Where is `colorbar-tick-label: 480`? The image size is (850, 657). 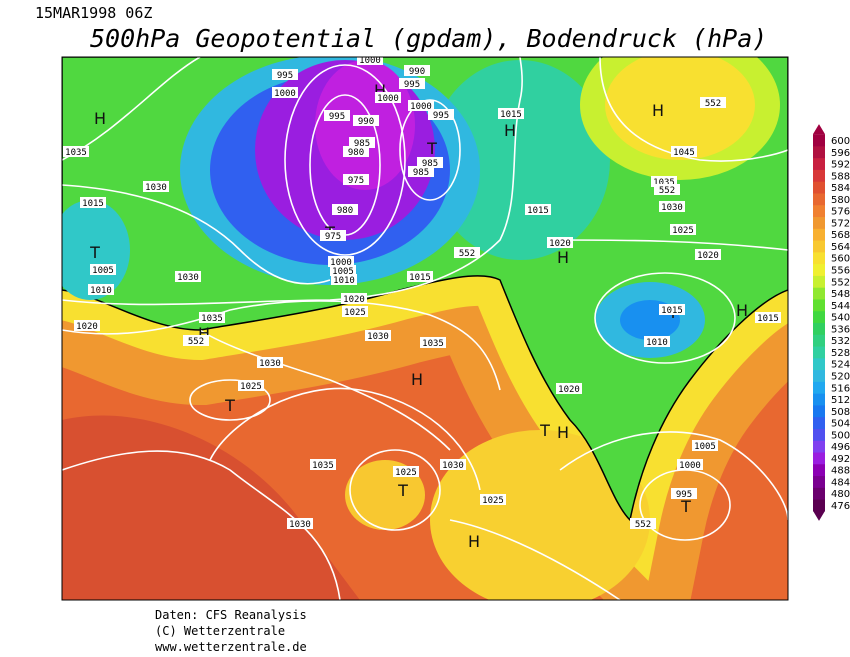 colorbar-tick-label: 480 is located at coordinates (840, 494).